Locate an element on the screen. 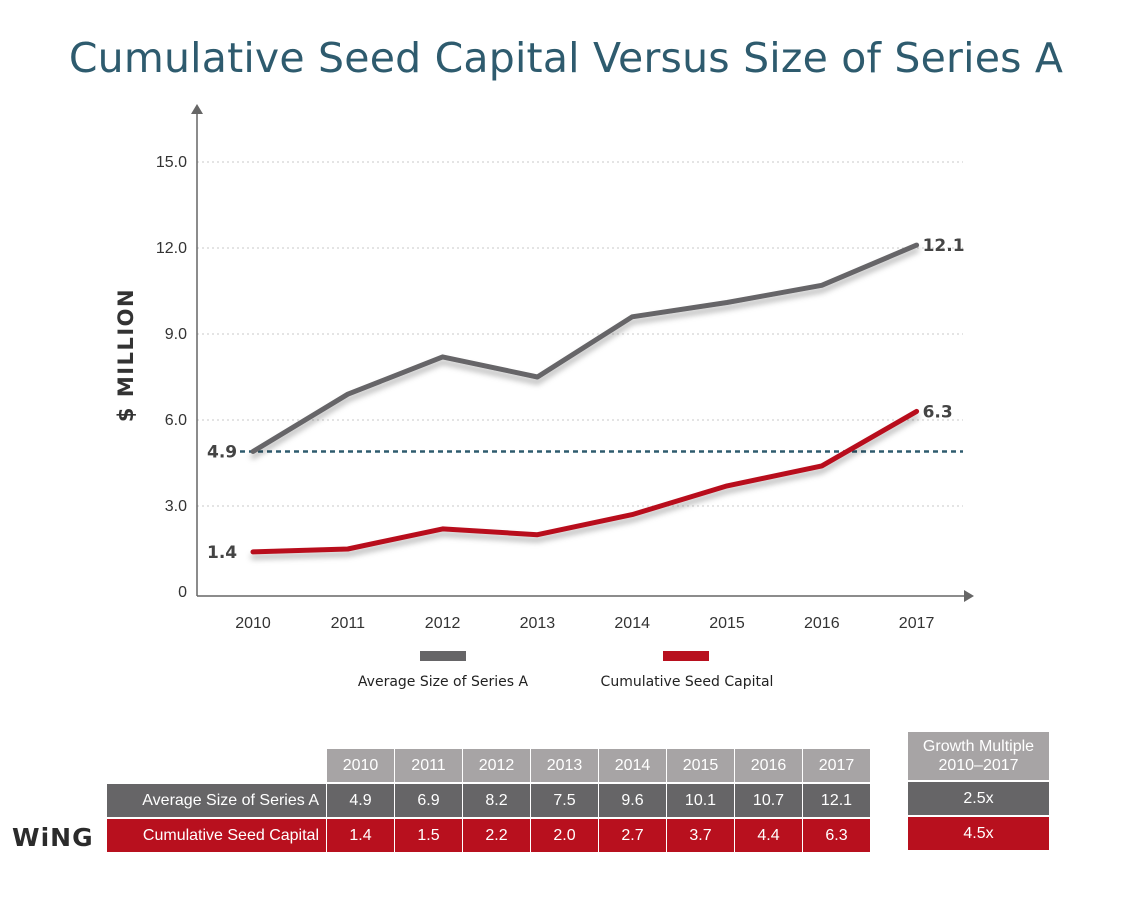 The image size is (1132, 899). y-tick-label: 9.0 is located at coordinates (176, 334).